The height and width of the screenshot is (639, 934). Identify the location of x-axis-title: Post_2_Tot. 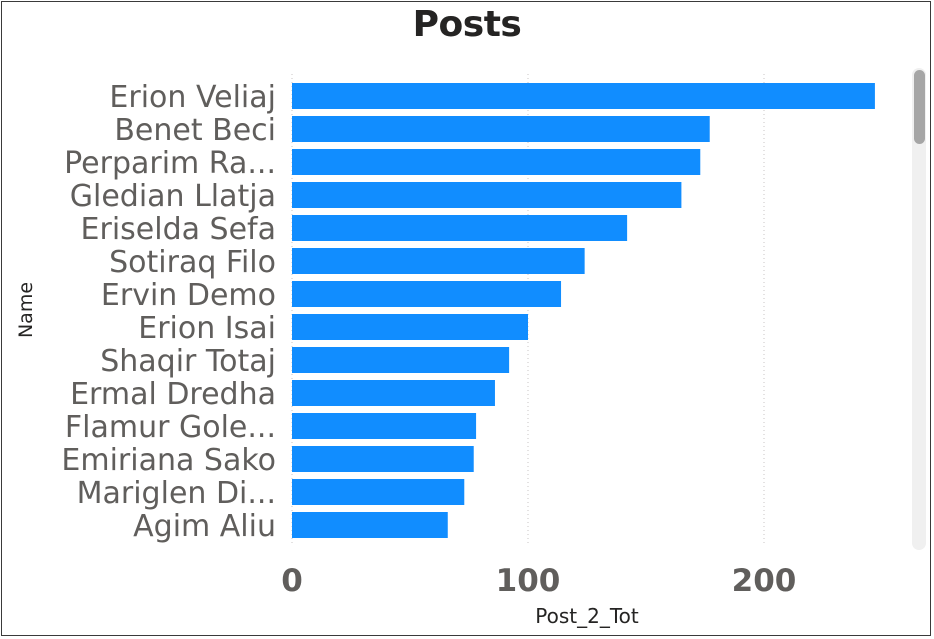
(587, 616).